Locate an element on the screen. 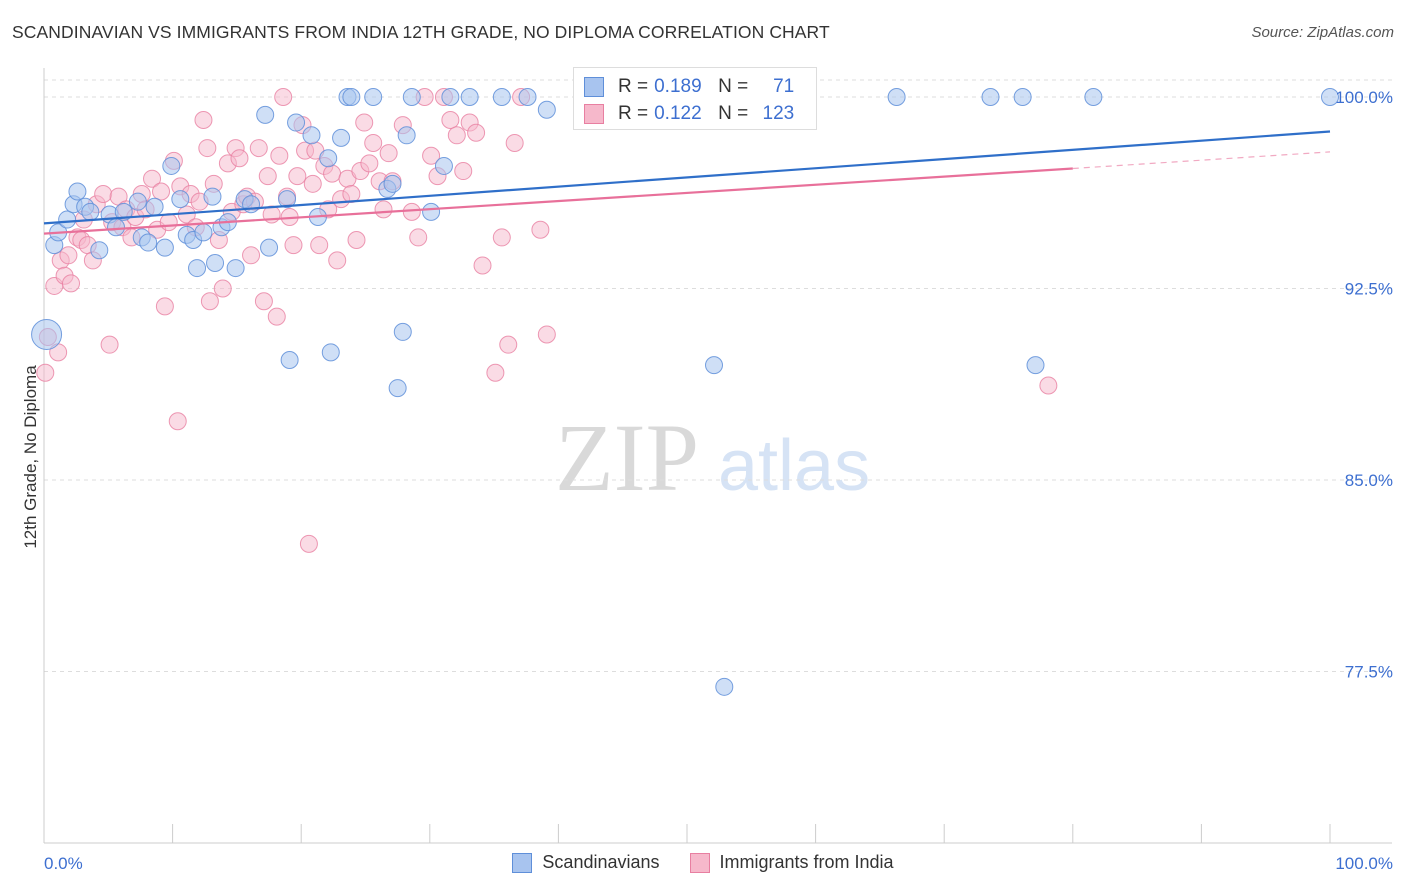 This screenshot has width=1406, height=892. y-tick-label: 77.5% is located at coordinates (1369, 672).